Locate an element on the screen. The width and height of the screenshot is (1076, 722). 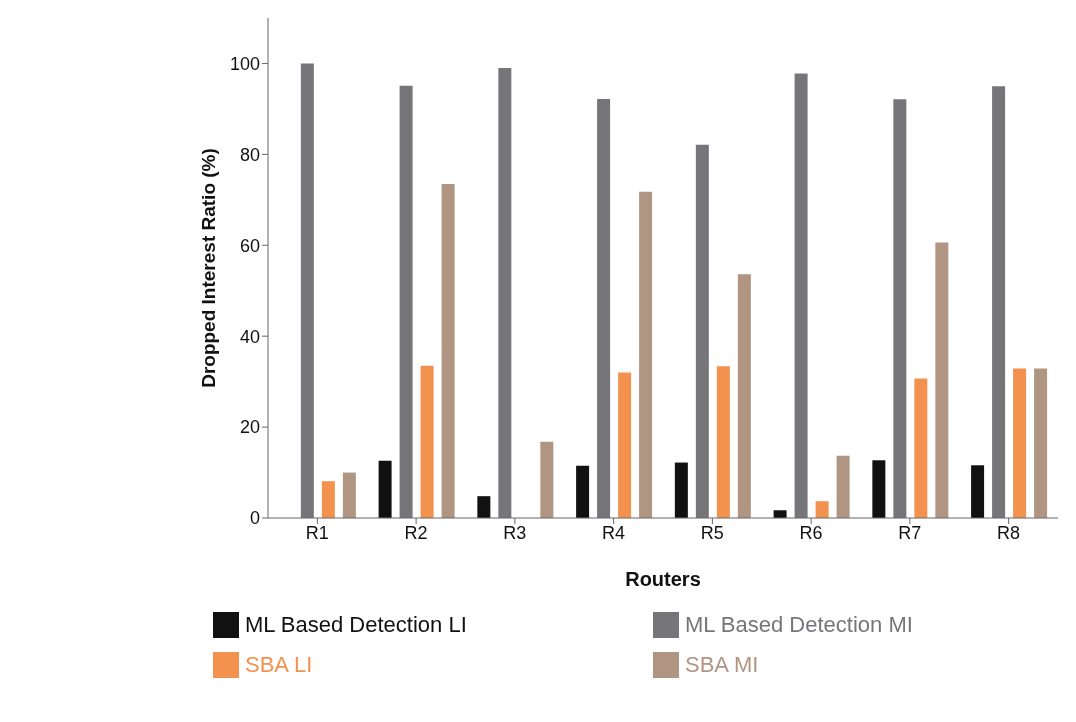
y-tick-label: 80 is located at coordinates (249, 154).